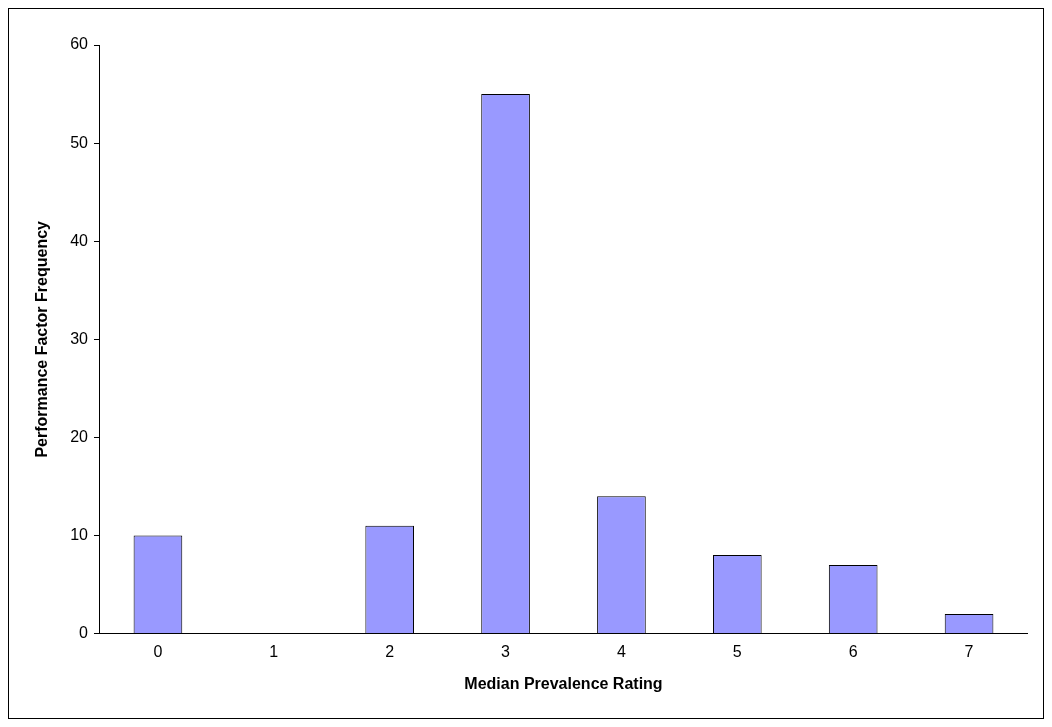 This screenshot has height=727, width=1052. I want to click on y-axis-title: Performance Factor Frequency, so click(42, 339).